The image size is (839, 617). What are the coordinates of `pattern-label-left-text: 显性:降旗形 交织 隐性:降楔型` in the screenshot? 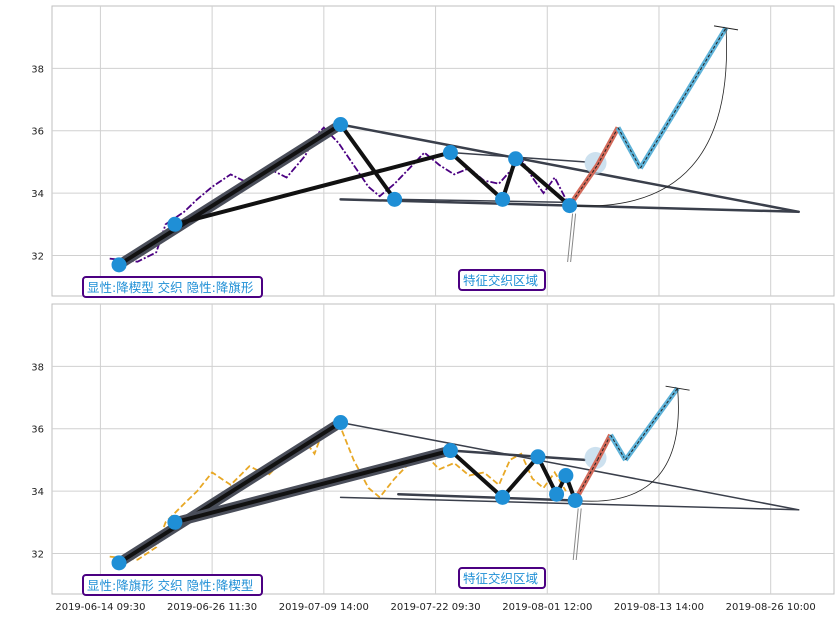 It's located at (170, 585).